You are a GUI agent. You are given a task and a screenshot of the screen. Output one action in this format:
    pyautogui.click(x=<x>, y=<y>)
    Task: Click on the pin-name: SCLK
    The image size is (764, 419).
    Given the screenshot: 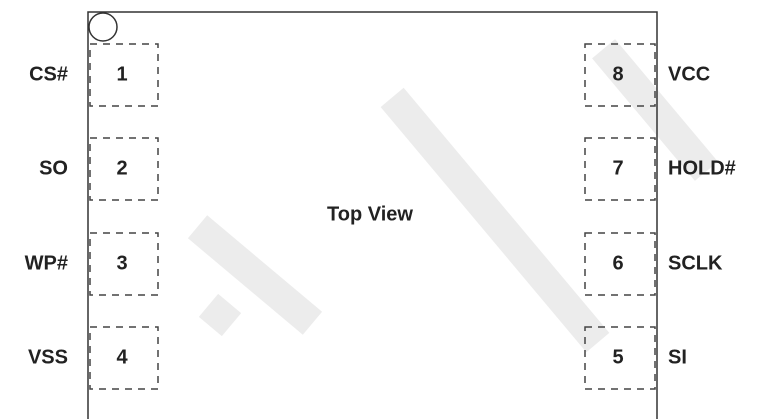 What is the action you would take?
    pyautogui.click(x=695, y=263)
    